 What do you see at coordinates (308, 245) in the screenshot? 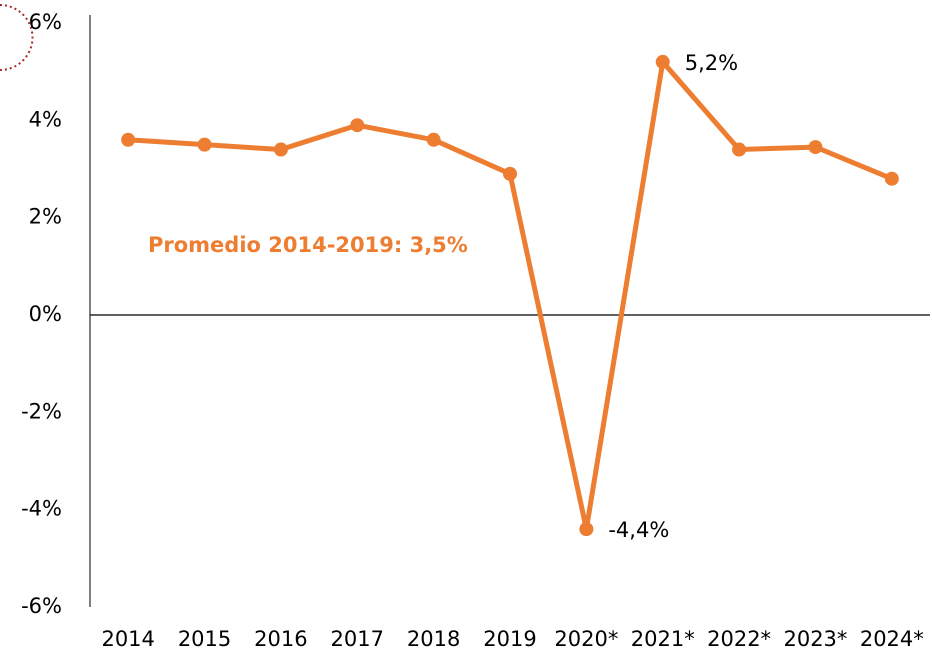
I see `annotation: Promedio 2014-2019: 3,5%` at bounding box center [308, 245].